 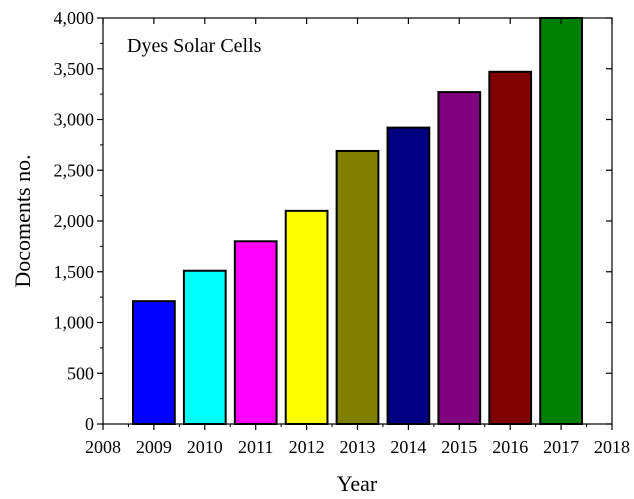 What do you see at coordinates (80, 373) in the screenshot?
I see `y-tick-label: 500` at bounding box center [80, 373].